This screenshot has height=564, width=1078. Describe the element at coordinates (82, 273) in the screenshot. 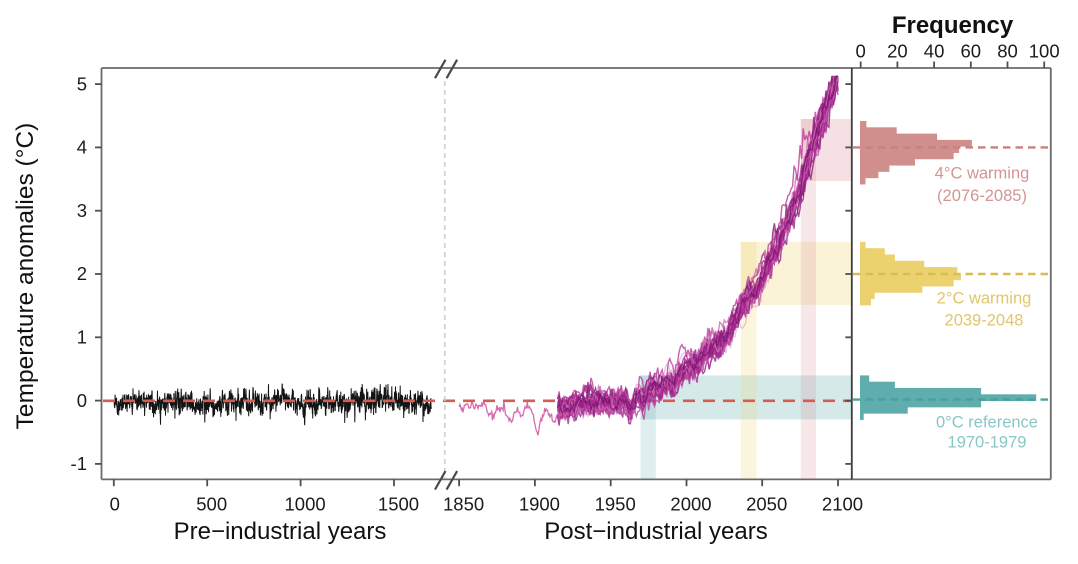

I see `svg-text: 2` at that location.